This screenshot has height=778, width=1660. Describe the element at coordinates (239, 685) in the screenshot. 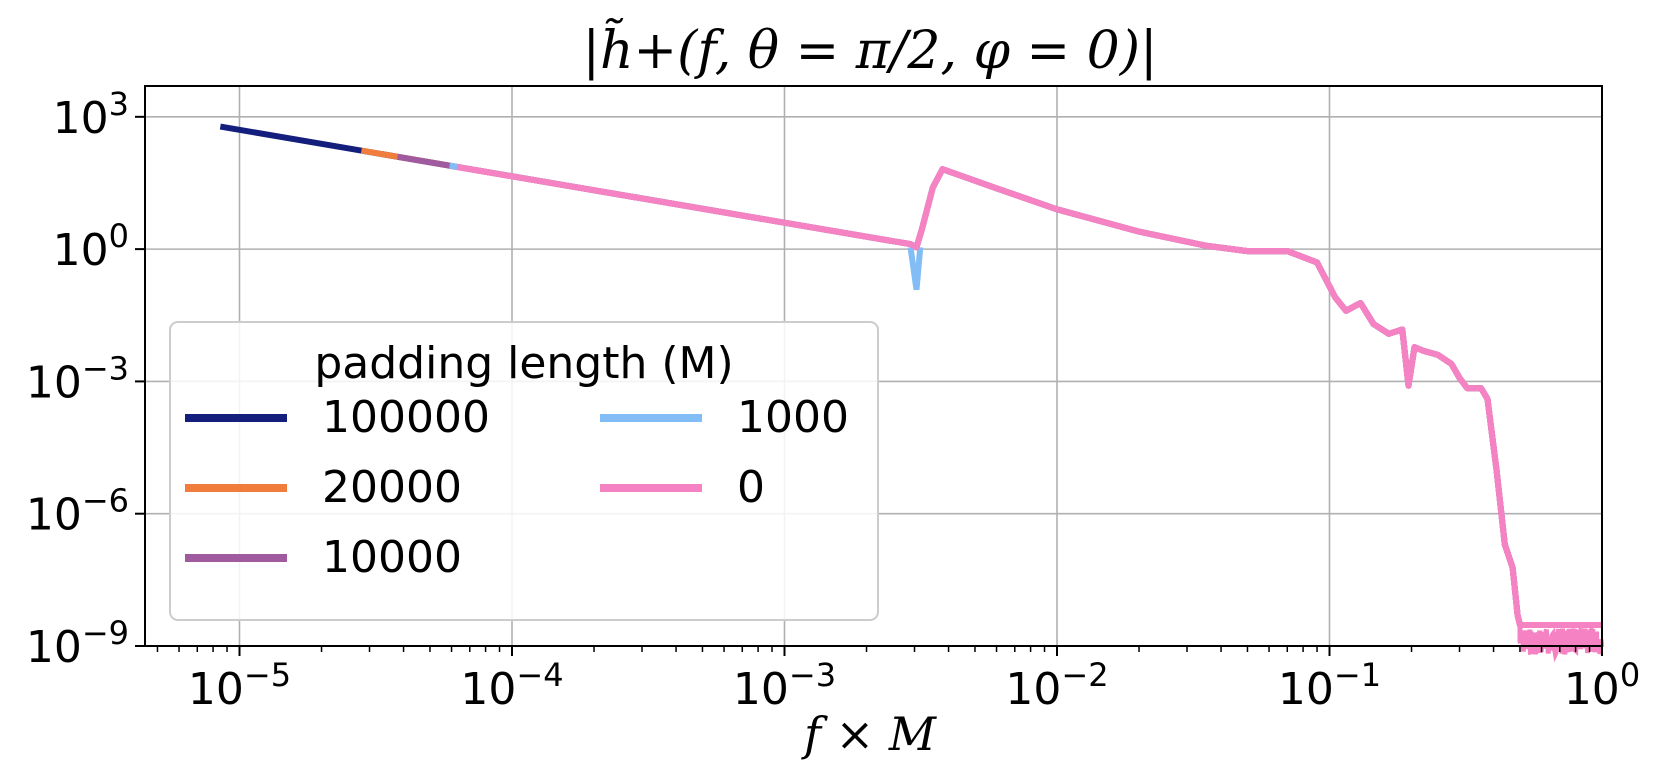

I see `x-tick-label: 10⁻⁵` at that location.